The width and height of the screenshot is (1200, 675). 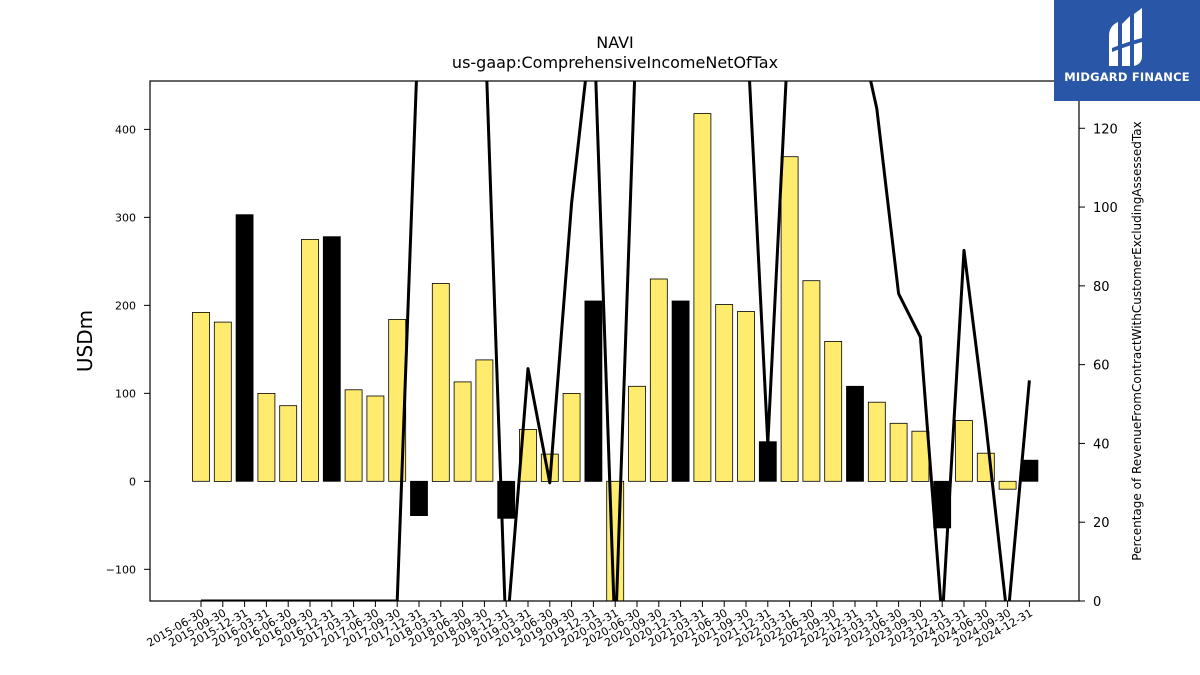 I want to click on y-tick-label: −100, so click(x=121, y=569).